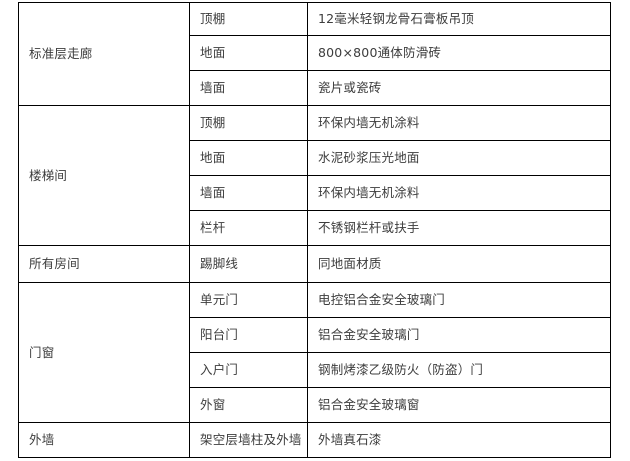  I want to click on spec-cell: 电控铝合金安全玻璃门, so click(459, 300).